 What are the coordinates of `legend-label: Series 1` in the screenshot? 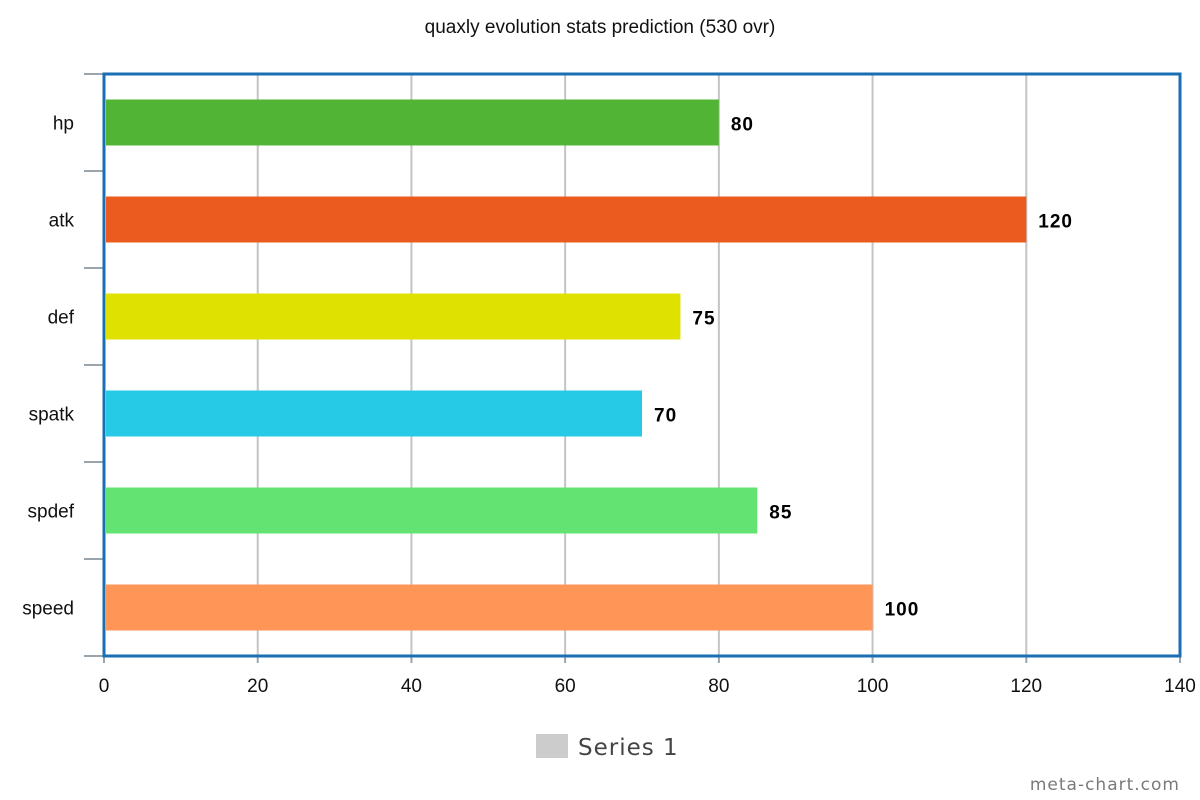 It's located at (628, 748).